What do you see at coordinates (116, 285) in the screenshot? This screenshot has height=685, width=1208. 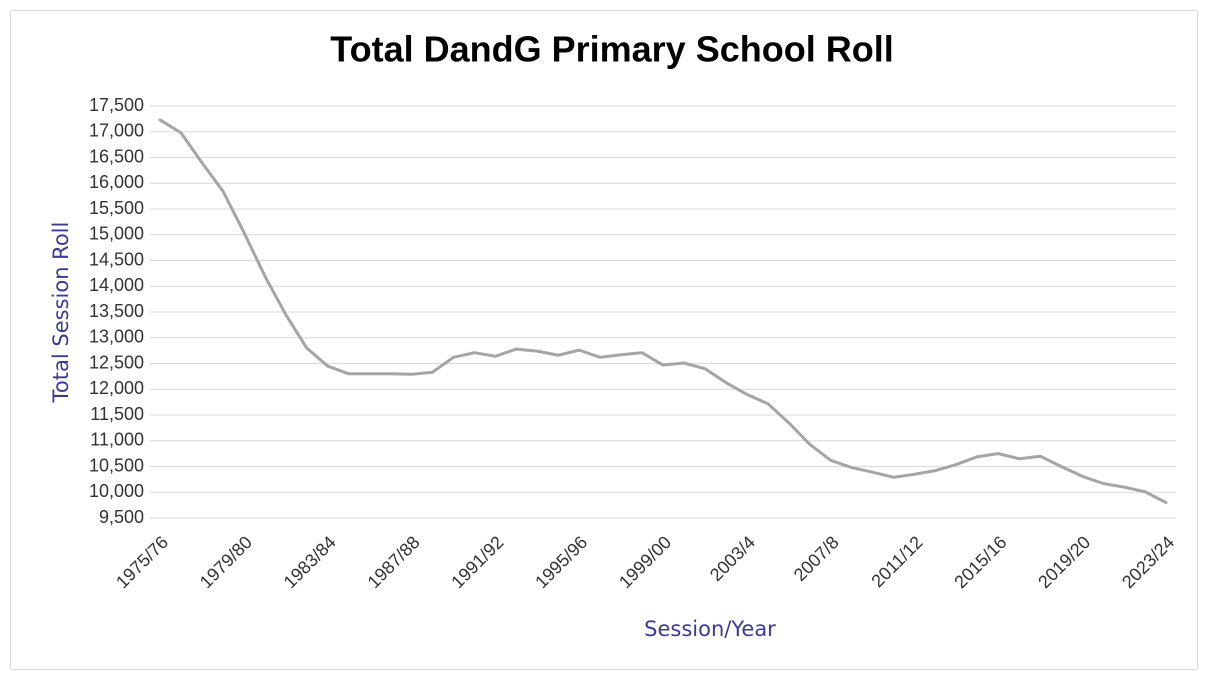 I see `y-tick-label: 14,000` at bounding box center [116, 285].